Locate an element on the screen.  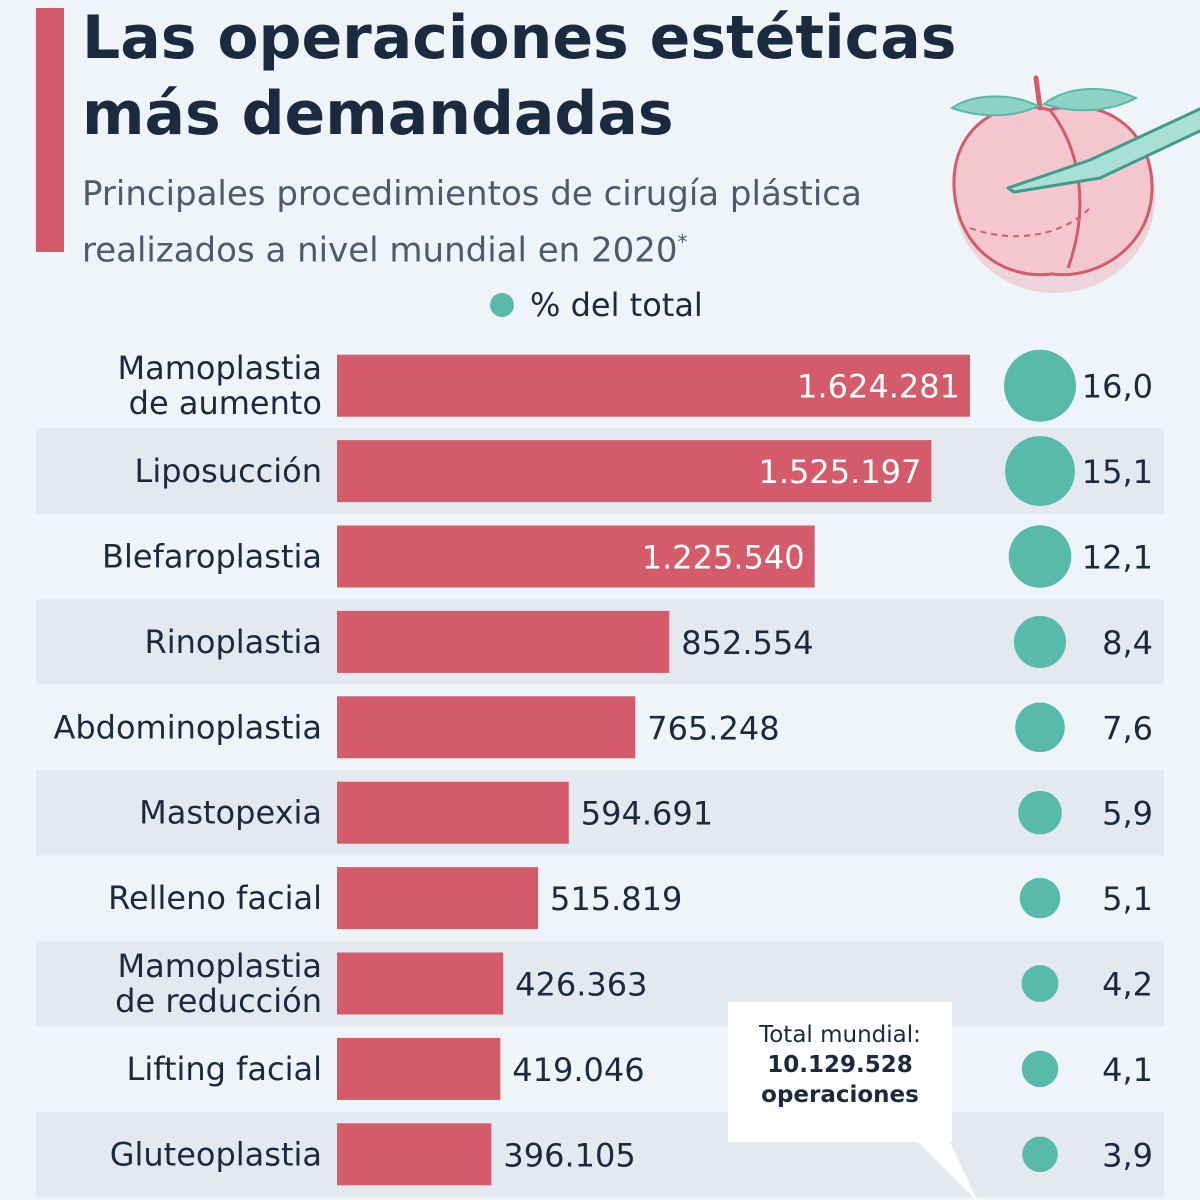
value-label: 515.819 is located at coordinates (616, 899).